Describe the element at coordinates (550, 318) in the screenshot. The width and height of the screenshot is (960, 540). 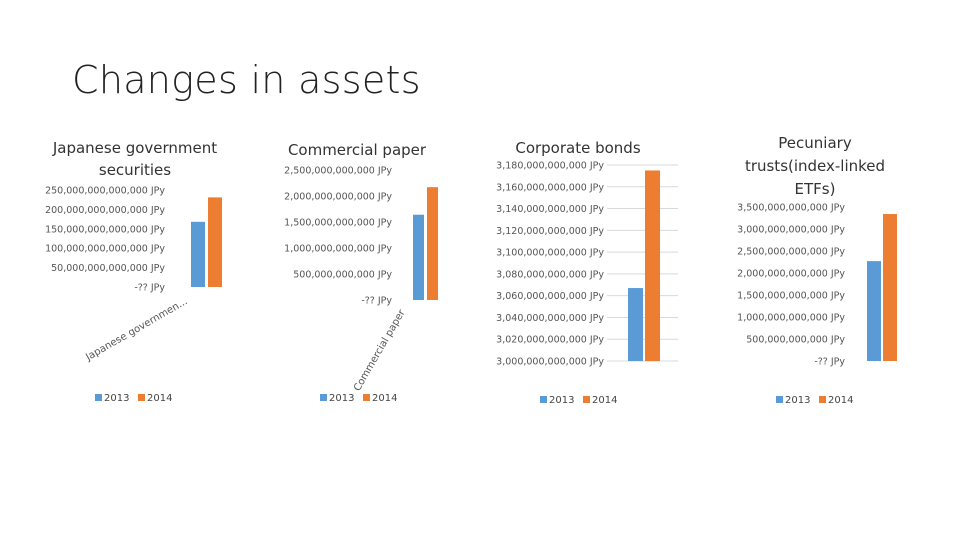
I see `y-tick-label: 3,040,000,000,000 JPy` at that location.